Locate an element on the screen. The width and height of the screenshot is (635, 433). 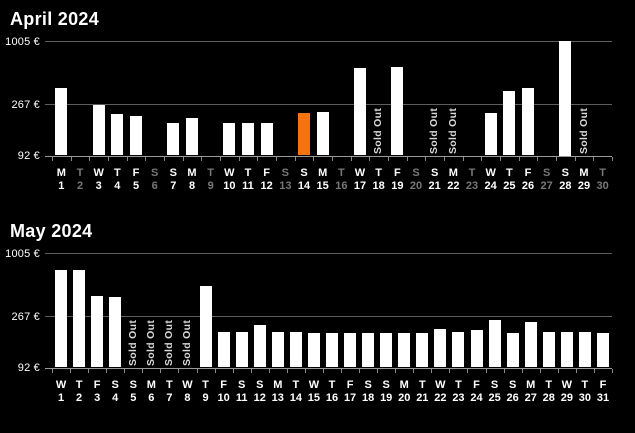
day-number: 4 is located at coordinates (117, 186).